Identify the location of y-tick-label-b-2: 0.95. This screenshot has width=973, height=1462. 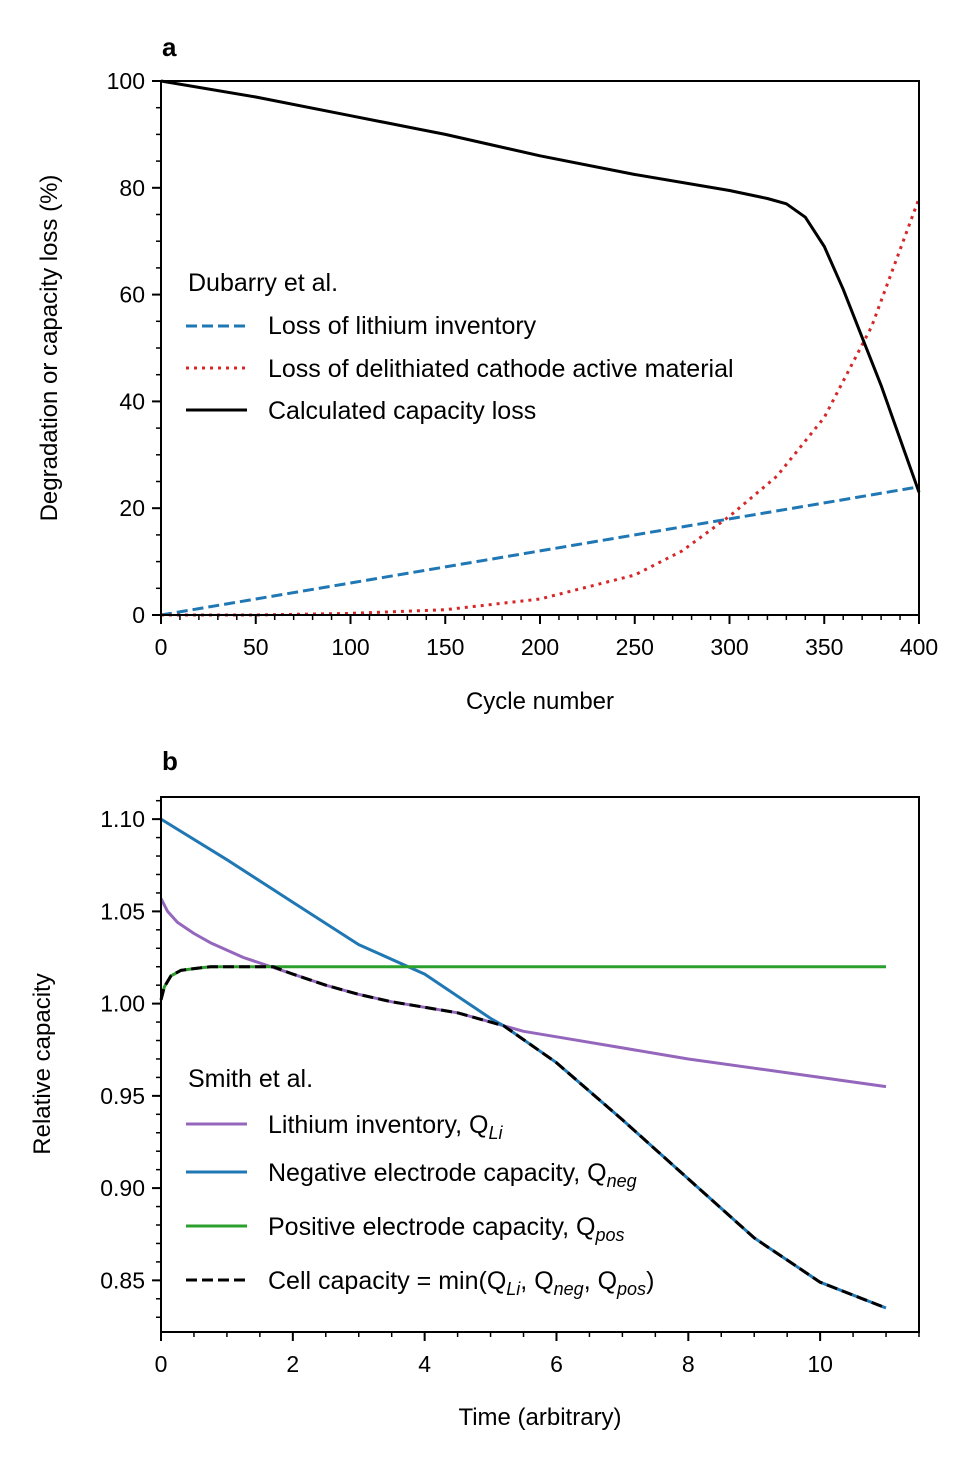
(122, 1096).